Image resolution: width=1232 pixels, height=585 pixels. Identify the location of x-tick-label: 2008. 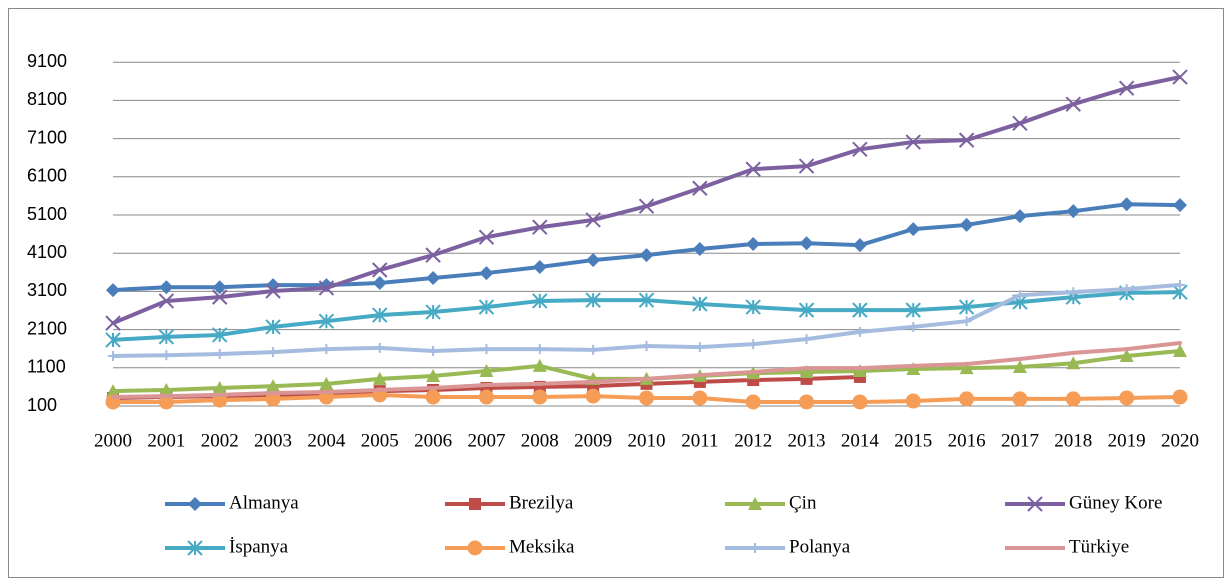
(540, 440).